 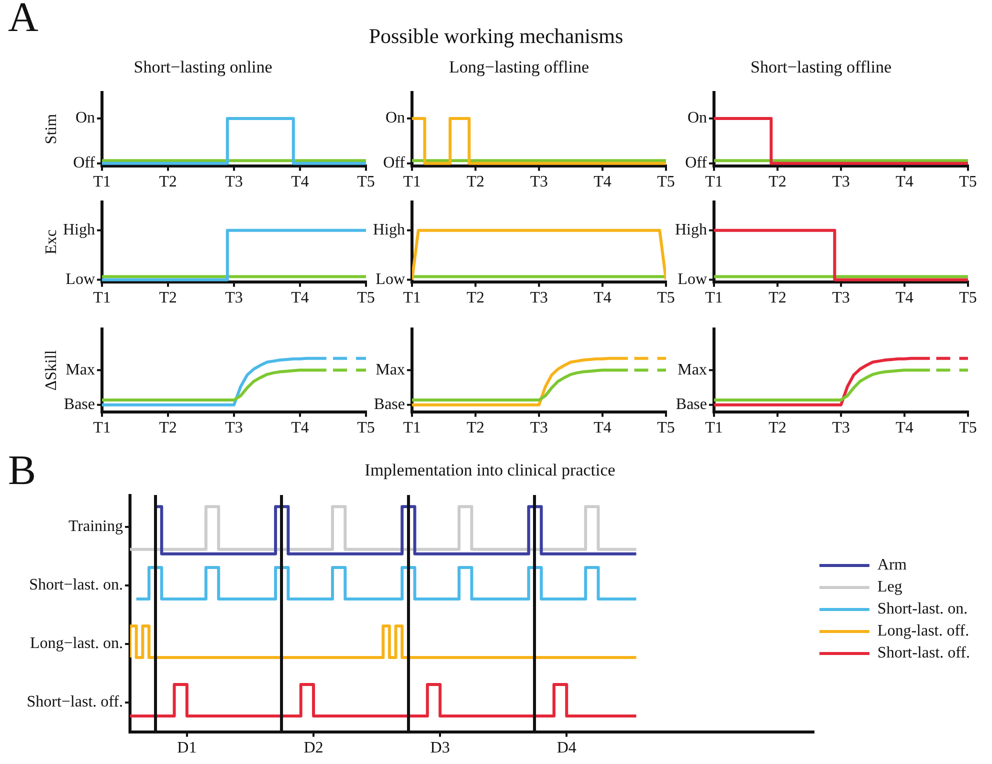 What do you see at coordinates (923, 653) in the screenshot?
I see `legend-label: Short-last. off.` at bounding box center [923, 653].